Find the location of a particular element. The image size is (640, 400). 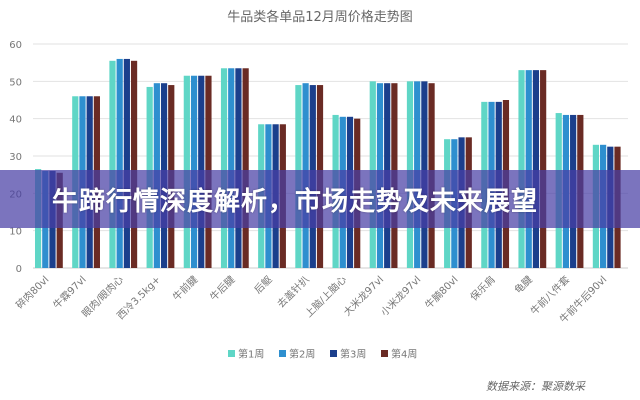

x-tick-label: 牛前腱 is located at coordinates (185, 288).